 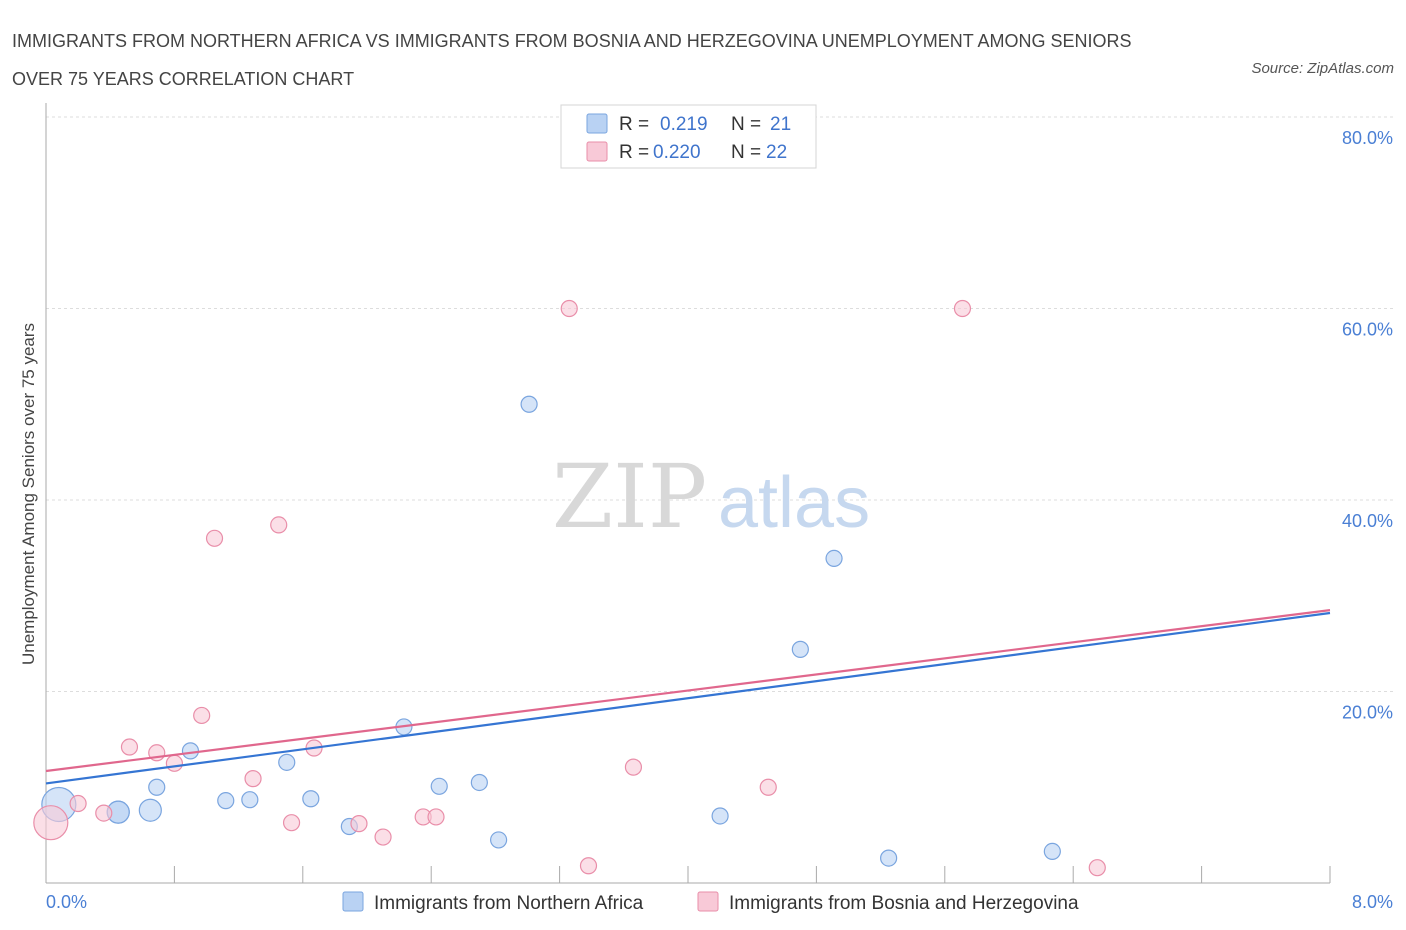 What do you see at coordinates (353, 901) in the screenshot?
I see `series-legend-swatch-blue` at bounding box center [353, 901].